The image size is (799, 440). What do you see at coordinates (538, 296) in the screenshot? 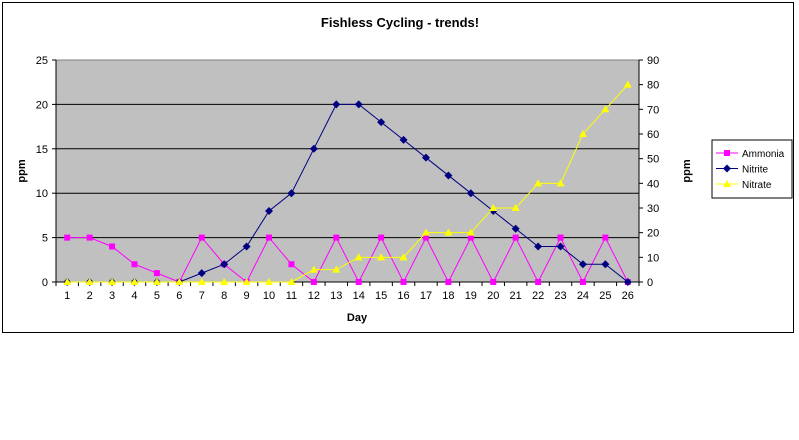
I see `x-tick-label: 22` at bounding box center [538, 296].